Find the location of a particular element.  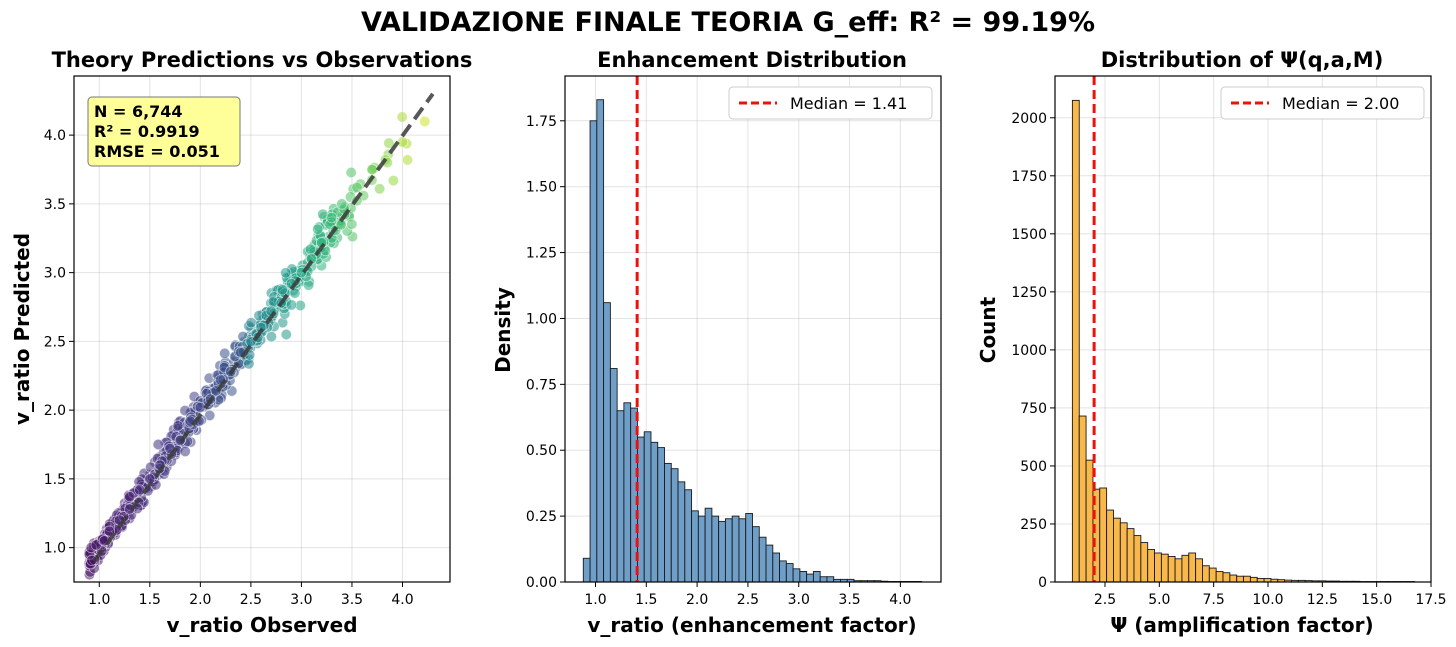

psi-title: Distribution of Ψ(q,a,M) is located at coordinates (1242, 60).